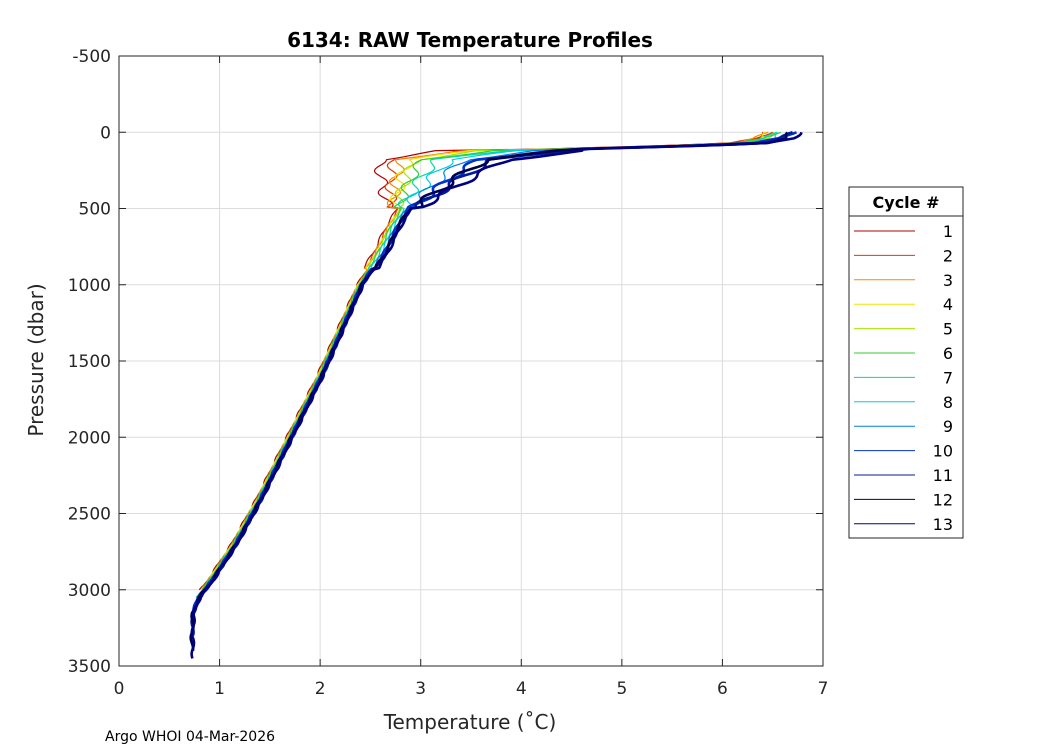 The height and width of the screenshot is (750, 1050). Describe the element at coordinates (105, 133) in the screenshot. I see `y-tick-label: 0` at that location.